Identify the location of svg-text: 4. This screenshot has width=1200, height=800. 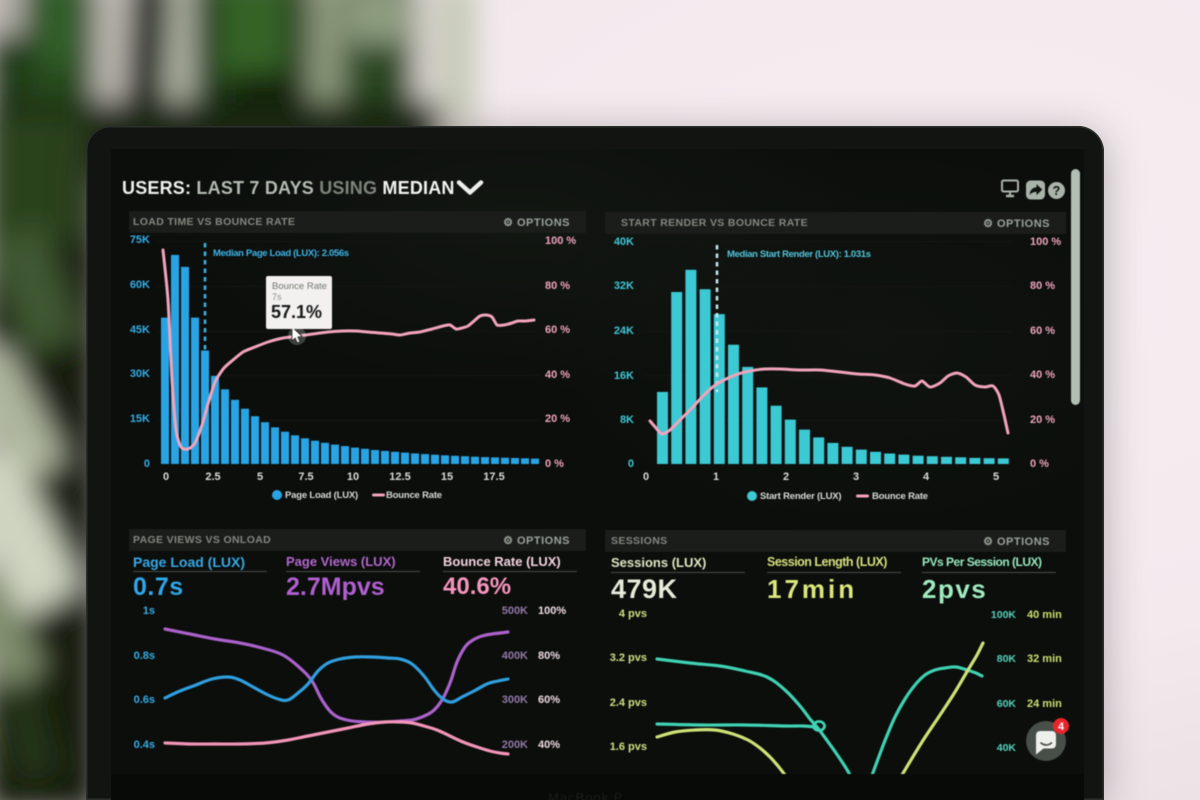
(1061, 727).